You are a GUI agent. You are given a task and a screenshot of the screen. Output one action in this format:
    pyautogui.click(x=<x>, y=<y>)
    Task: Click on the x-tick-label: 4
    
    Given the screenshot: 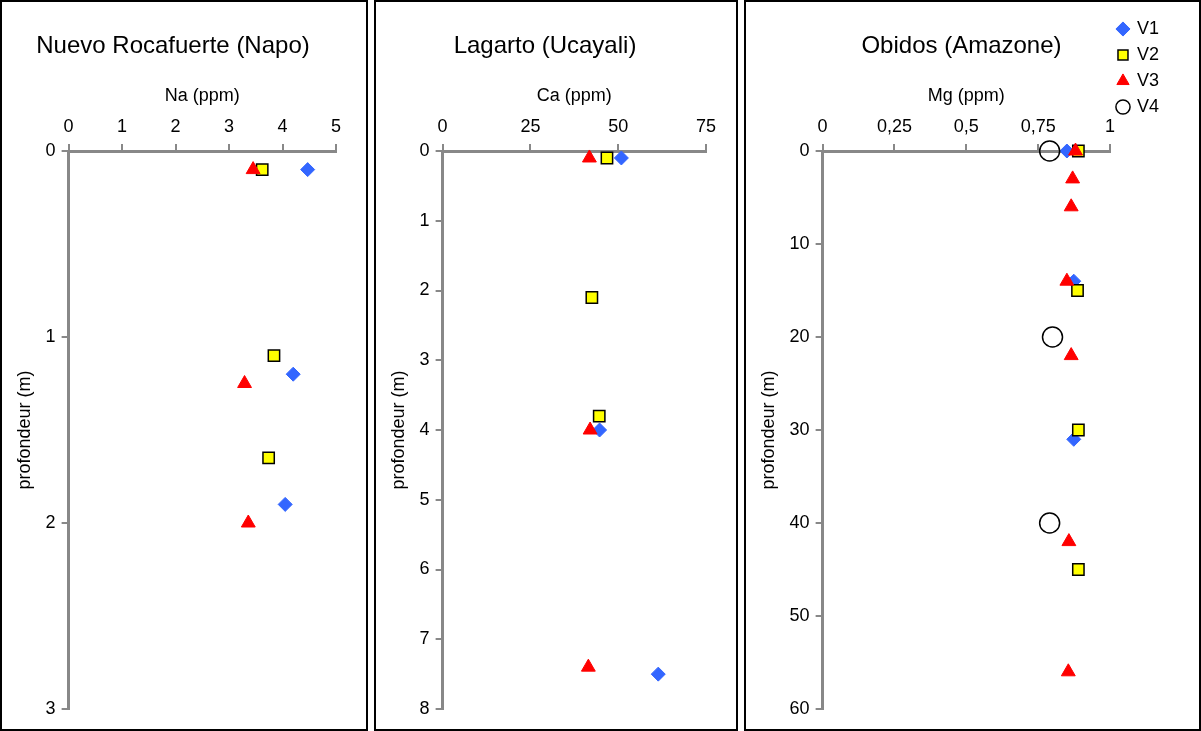 What is the action you would take?
    pyautogui.click(x=282, y=126)
    